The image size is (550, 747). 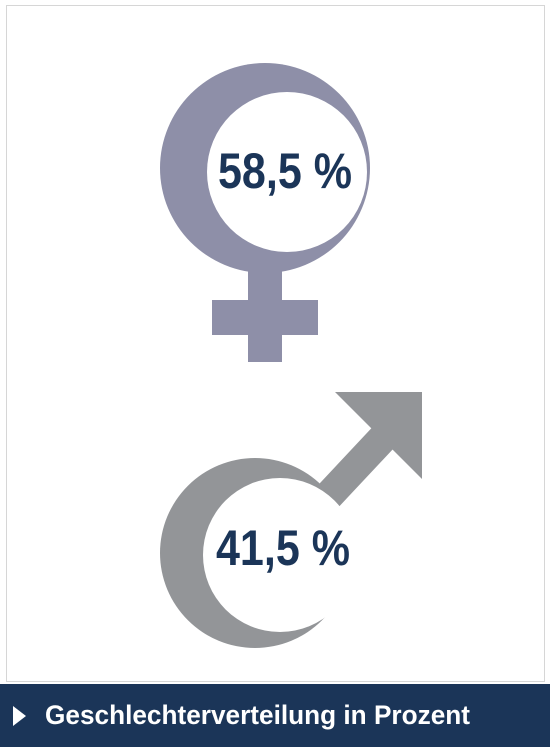 I want to click on title-arrow, so click(x=19, y=716).